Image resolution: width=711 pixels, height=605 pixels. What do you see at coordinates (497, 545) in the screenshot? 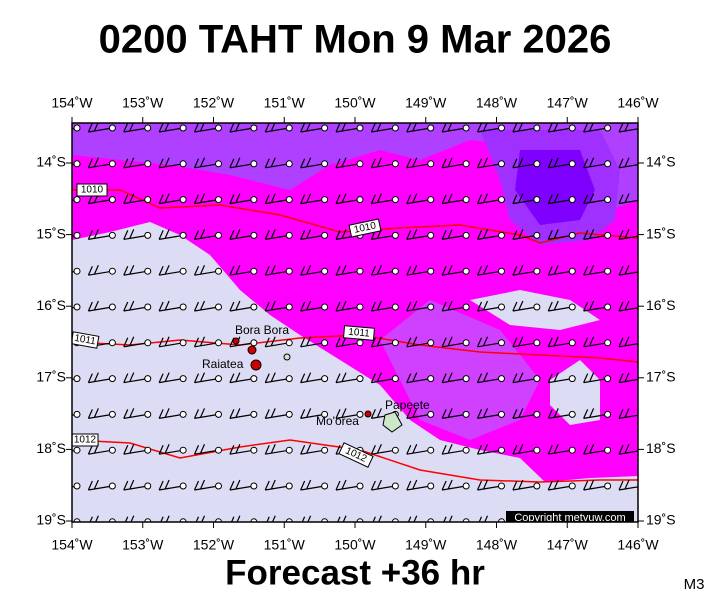
I see `lon-label: 148˚W` at bounding box center [497, 545].